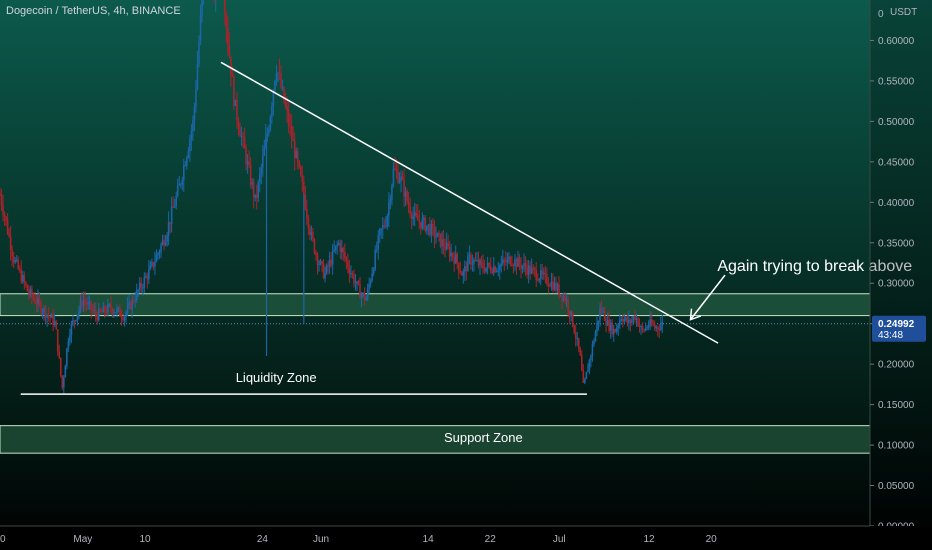 The width and height of the screenshot is (932, 550). Describe the element at coordinates (903, 12) in the screenshot. I see `currency-label: USDT` at that location.